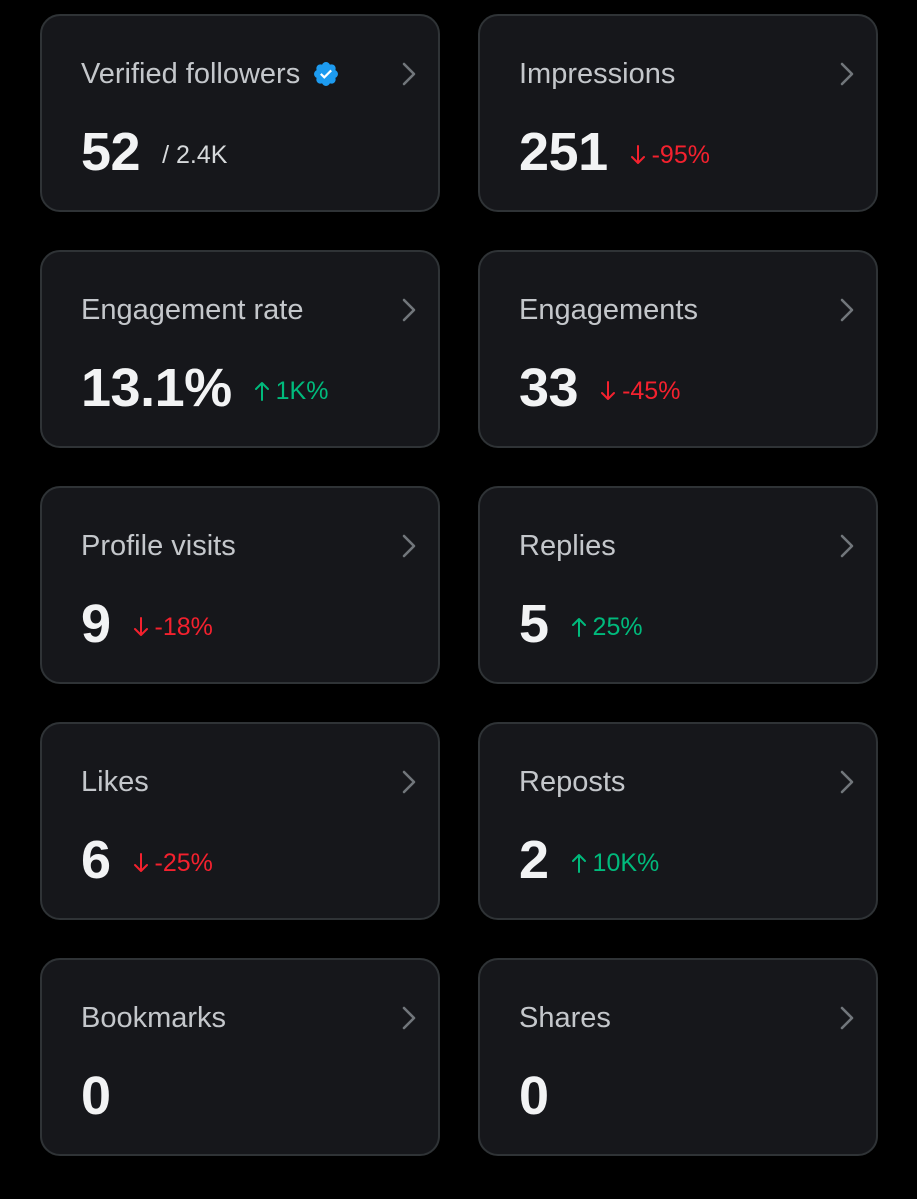  Describe the element at coordinates (183, 626) in the screenshot. I see `delta-value: -18%` at that location.